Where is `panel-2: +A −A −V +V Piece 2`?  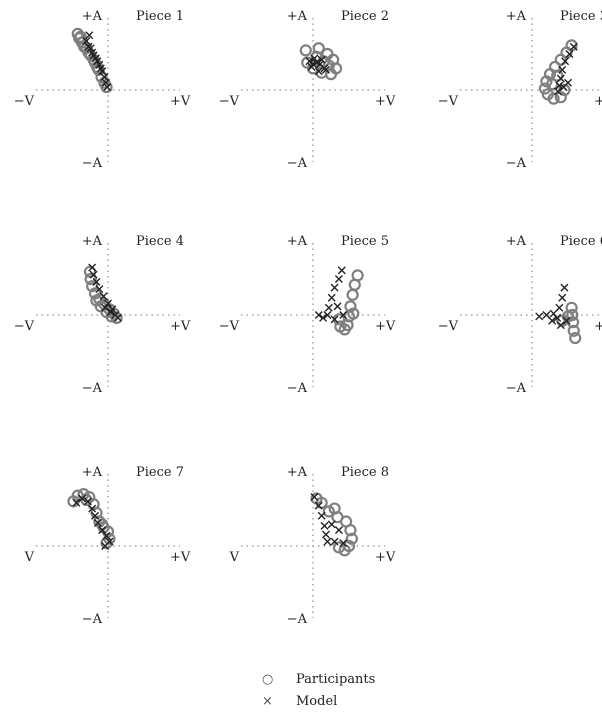
panel-2: +A −A −V +V Piece 2 is located at coordinates (307, 90).